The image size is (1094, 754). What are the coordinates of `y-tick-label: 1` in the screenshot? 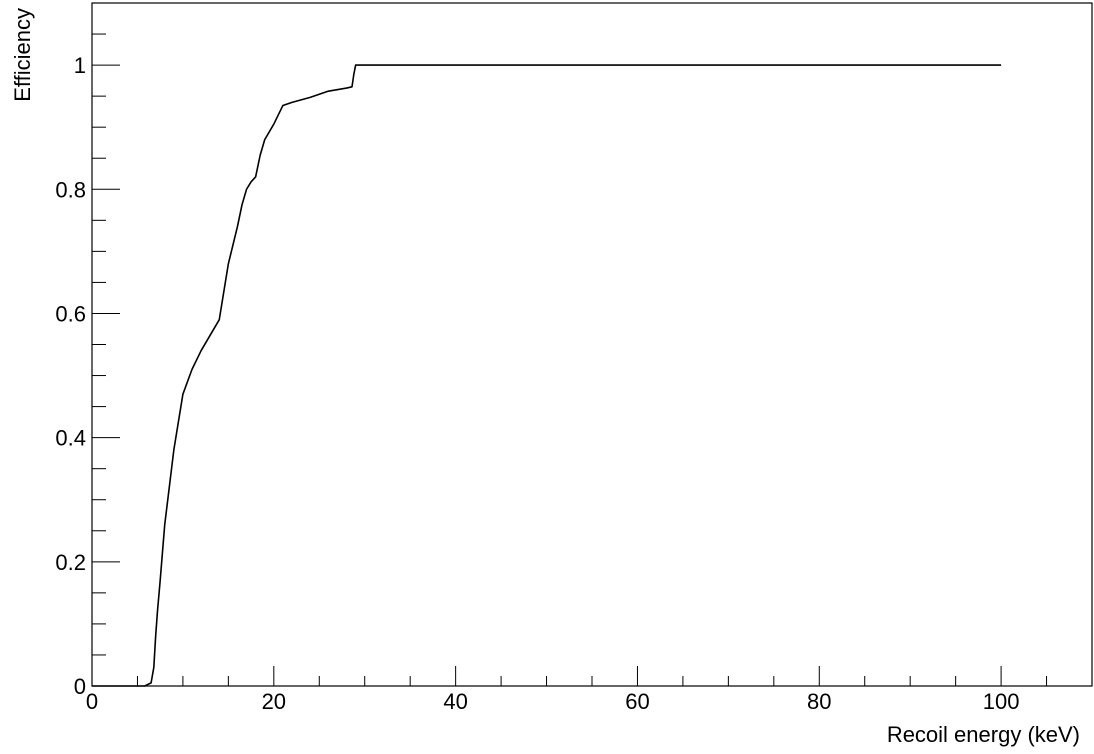 It's located at (80, 65).